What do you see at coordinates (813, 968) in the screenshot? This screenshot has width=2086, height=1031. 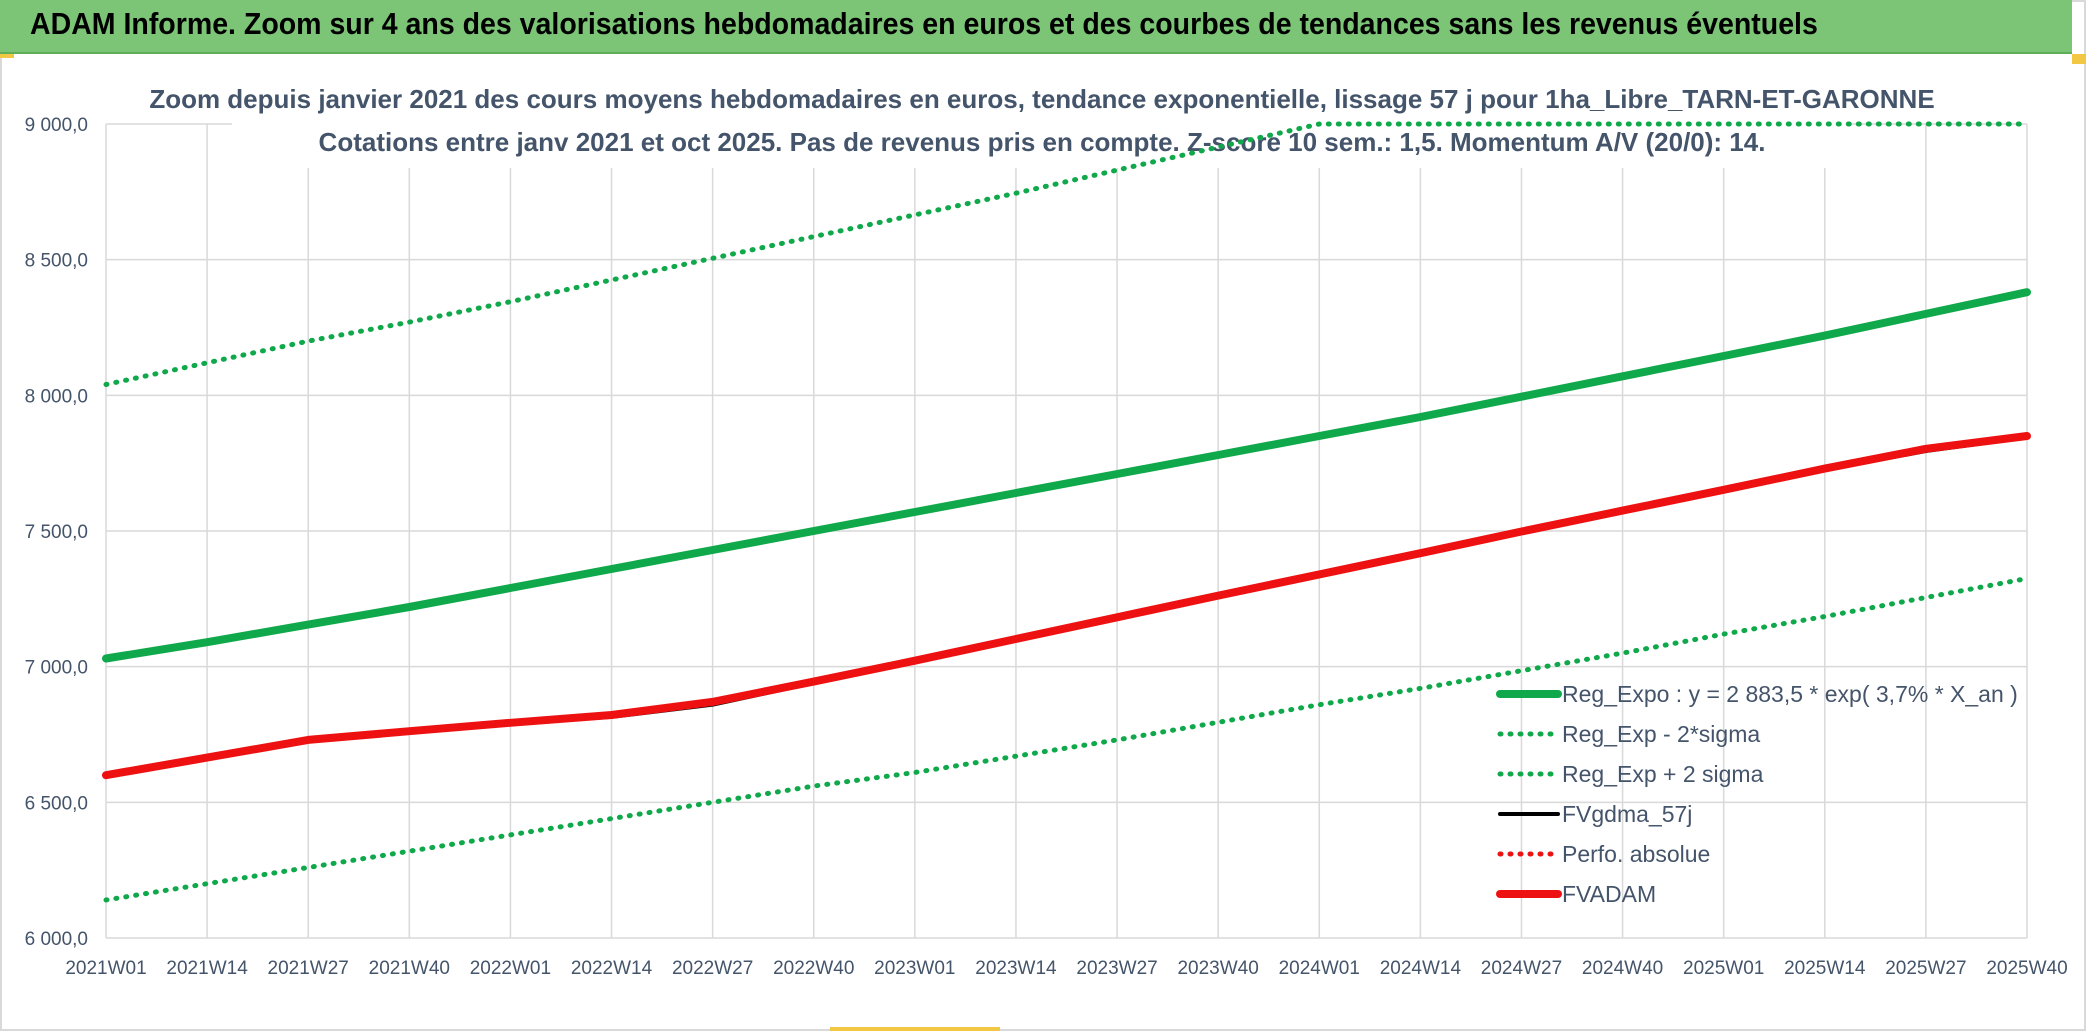 I see `x-tick-label: 2022W40` at bounding box center [813, 968].